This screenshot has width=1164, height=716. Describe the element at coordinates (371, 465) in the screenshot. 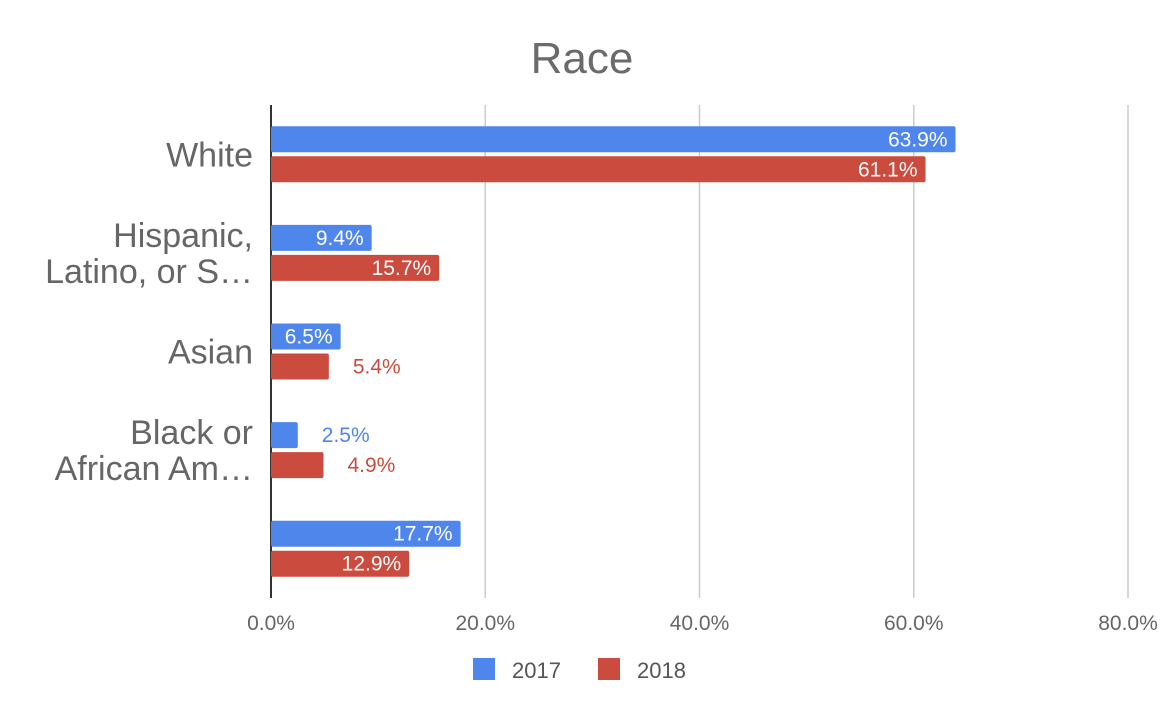

I see `data-label: 4.9%` at that location.